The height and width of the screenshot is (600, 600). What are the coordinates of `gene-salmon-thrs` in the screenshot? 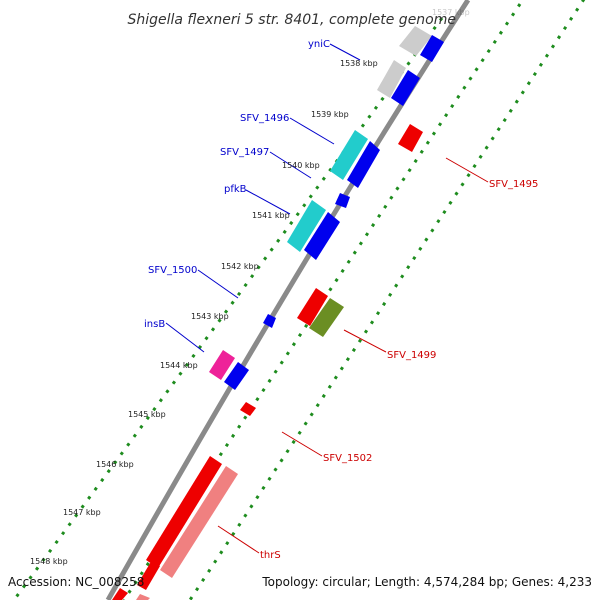 It's located at (199, 522).